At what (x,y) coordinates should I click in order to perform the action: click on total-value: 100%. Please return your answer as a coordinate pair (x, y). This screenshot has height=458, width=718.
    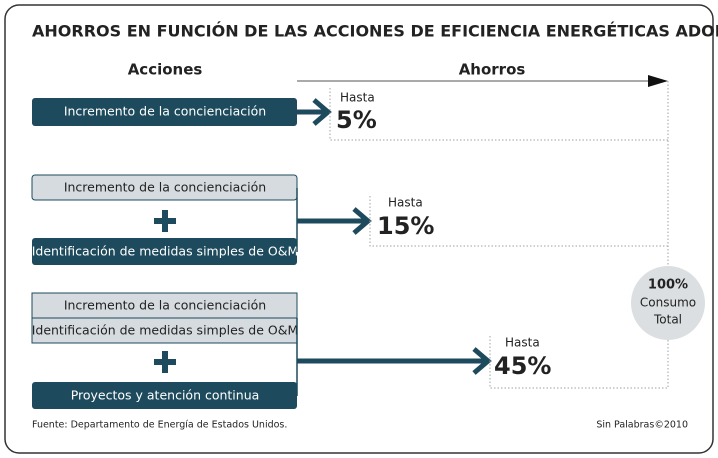
    Looking at the image, I should click on (668, 285).